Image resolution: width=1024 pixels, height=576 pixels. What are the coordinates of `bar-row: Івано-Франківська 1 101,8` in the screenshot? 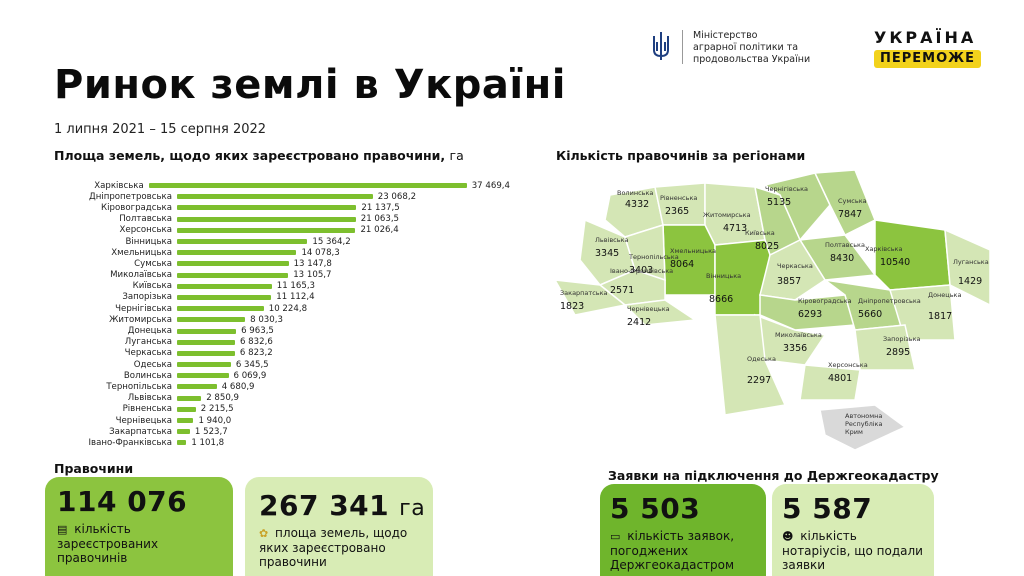 It's located at (280, 442).